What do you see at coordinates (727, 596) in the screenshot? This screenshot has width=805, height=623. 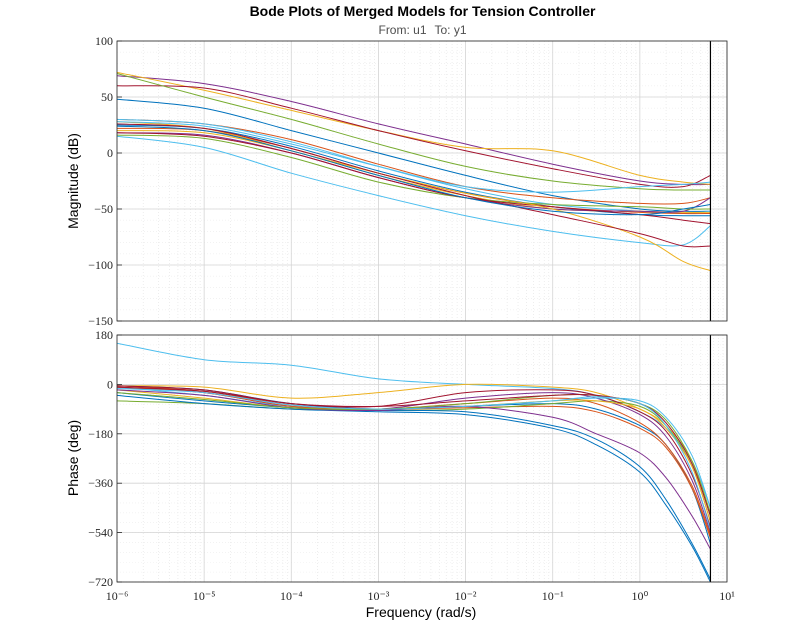 I see `xtick-label: 10¹` at bounding box center [727, 596].